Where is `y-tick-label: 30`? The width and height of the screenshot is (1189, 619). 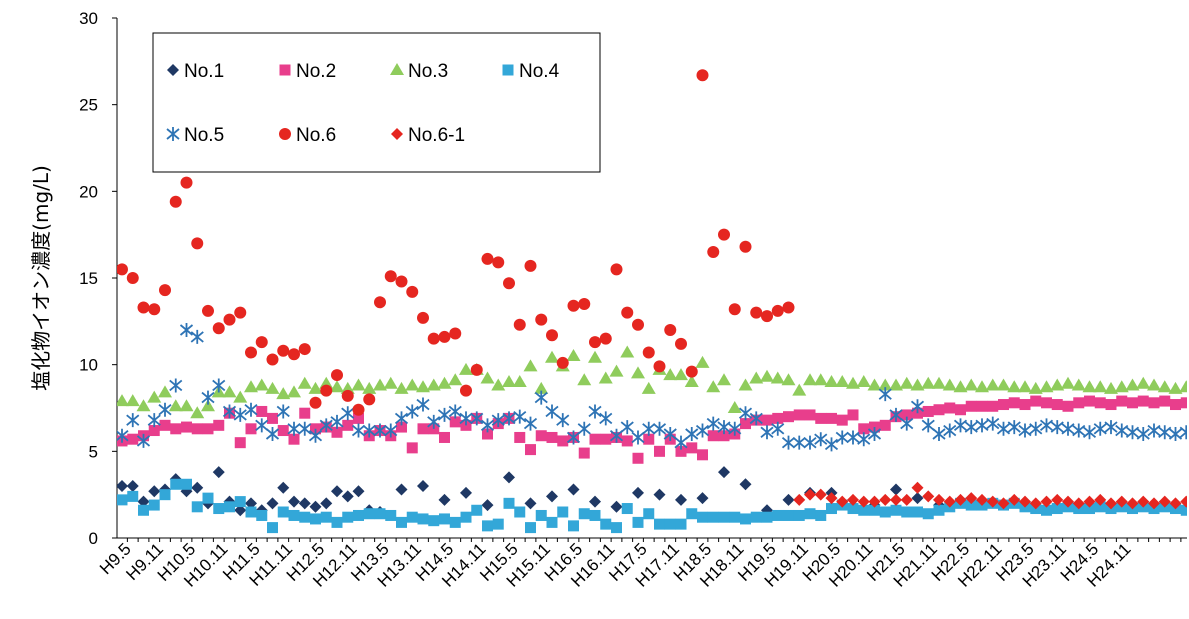
y-tick-label: 30 is located at coordinates (88, 18).